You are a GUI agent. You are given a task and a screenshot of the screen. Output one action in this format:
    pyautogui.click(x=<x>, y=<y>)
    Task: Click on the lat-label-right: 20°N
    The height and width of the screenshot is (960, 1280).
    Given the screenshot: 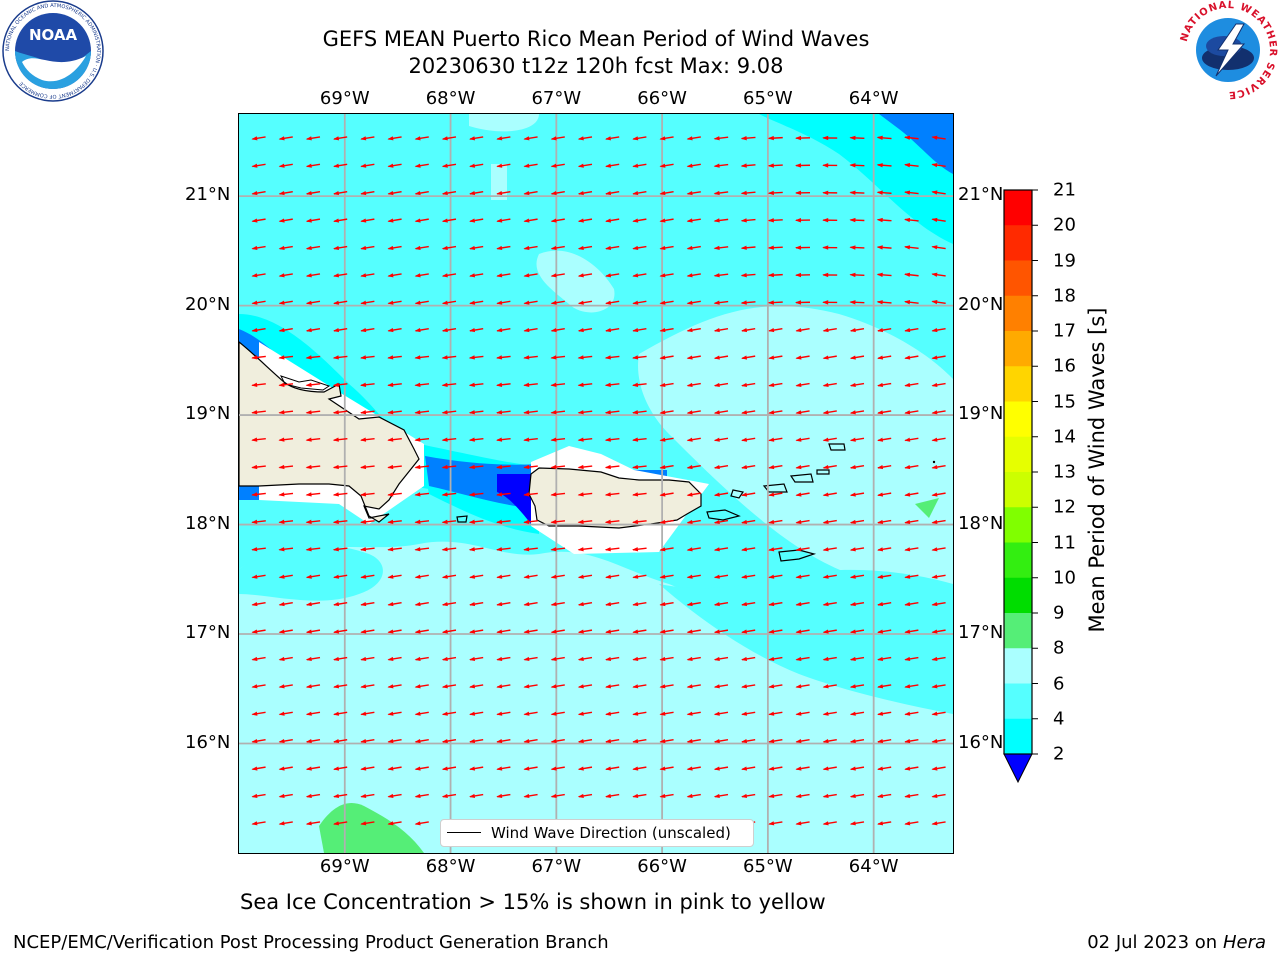 What is the action you would take?
    pyautogui.click(x=981, y=304)
    